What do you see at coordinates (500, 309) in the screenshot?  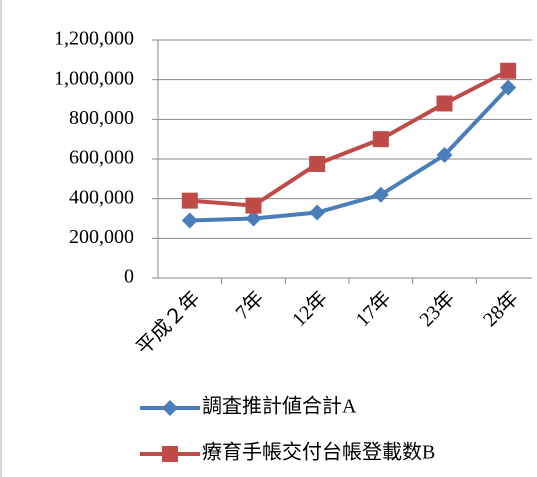 I see `x-tick-label: 28年` at bounding box center [500, 309].